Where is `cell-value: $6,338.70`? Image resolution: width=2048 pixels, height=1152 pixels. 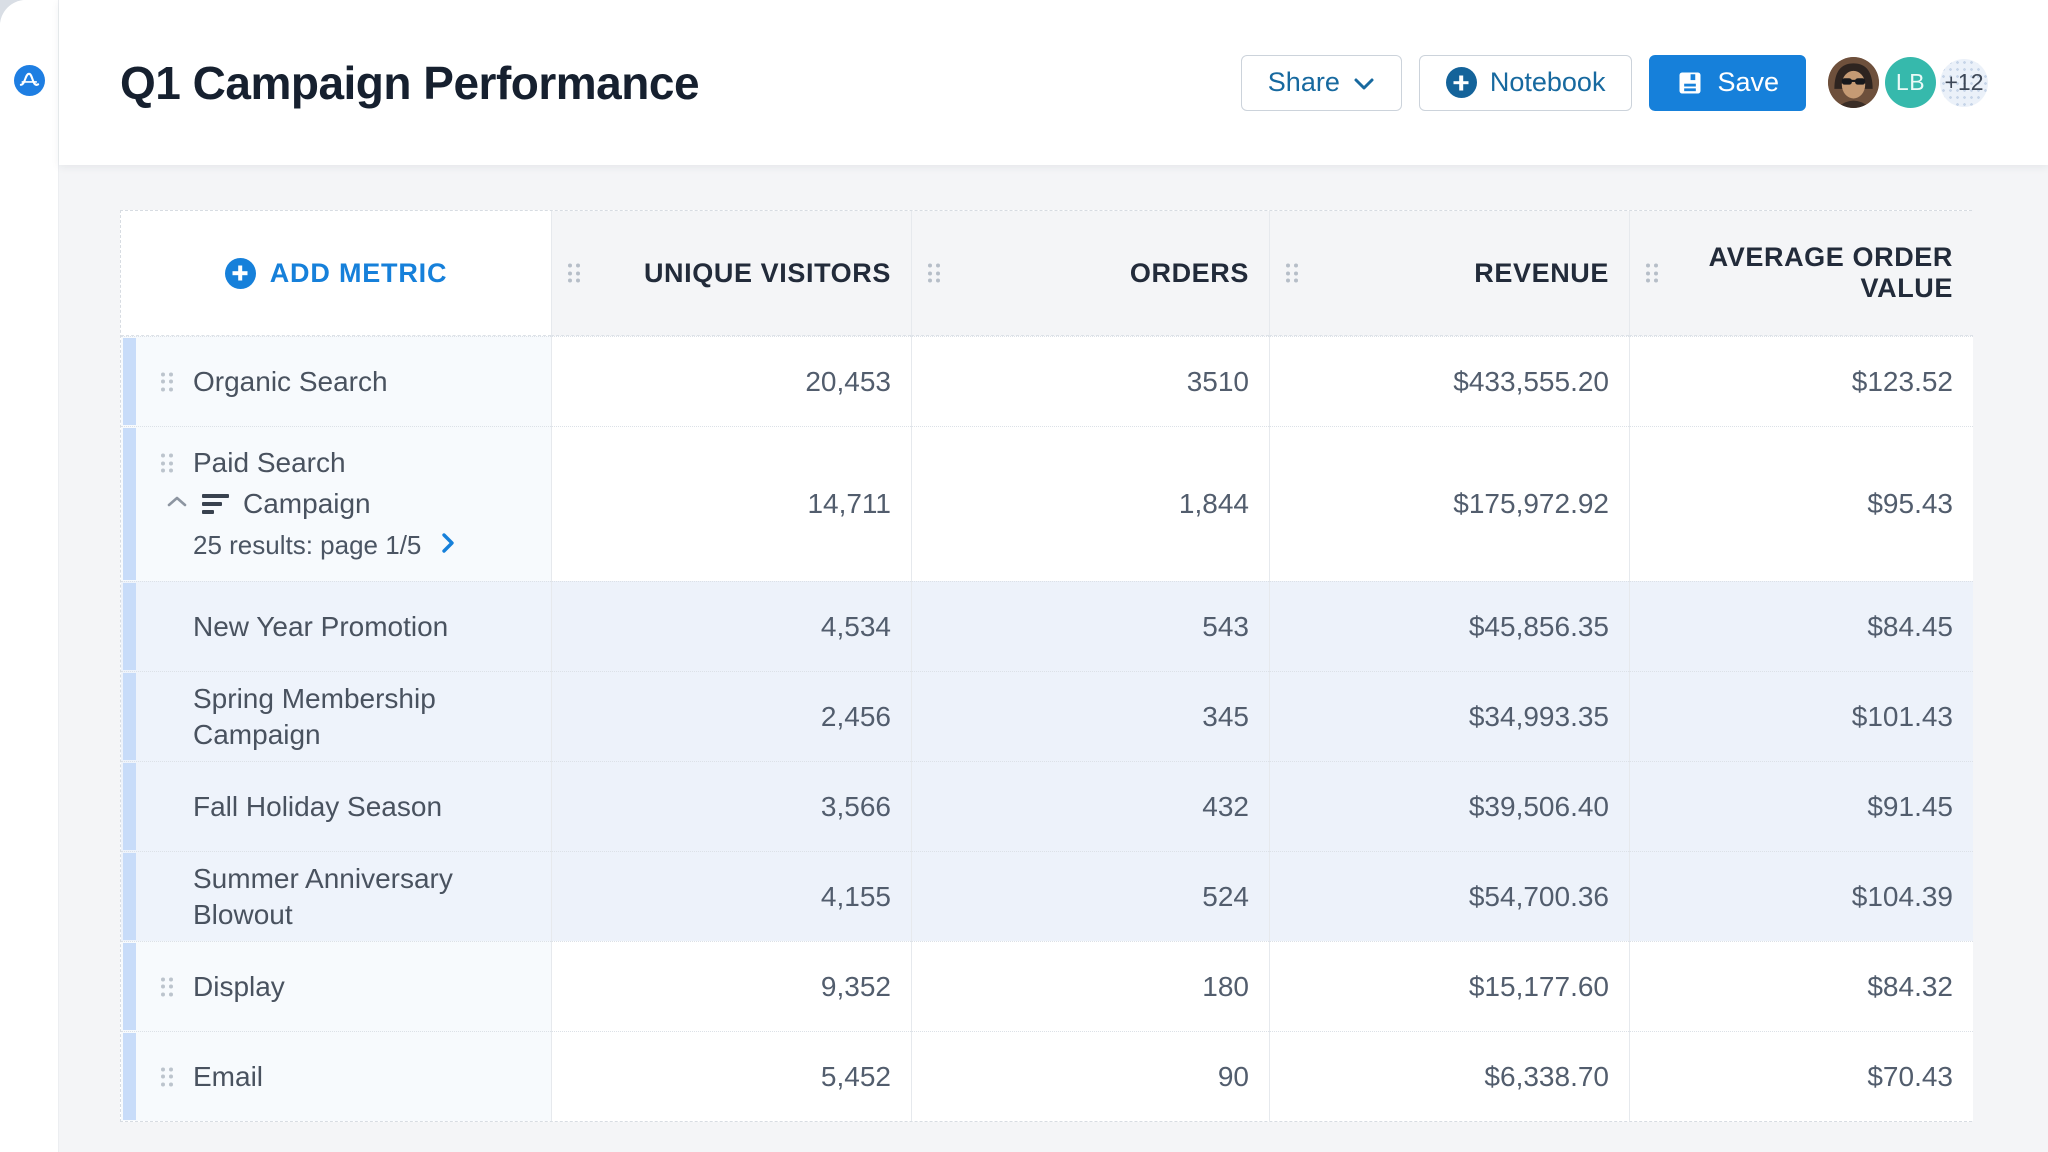
cell-value: $6,338.70 is located at coordinates (1546, 1076).